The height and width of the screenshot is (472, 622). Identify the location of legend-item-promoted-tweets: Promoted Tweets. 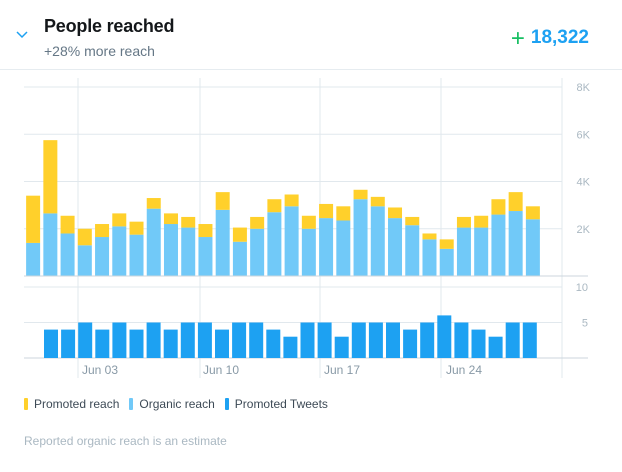
(276, 404).